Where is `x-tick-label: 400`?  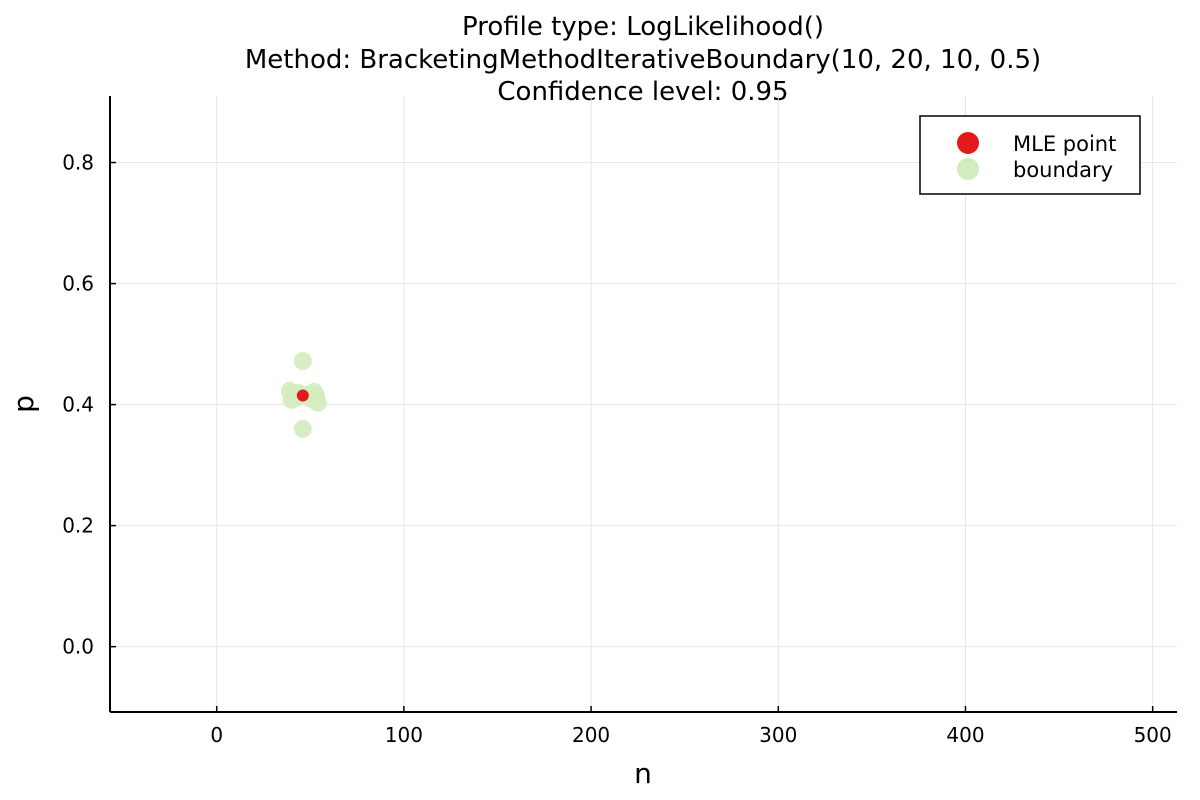
x-tick-label: 400 is located at coordinates (965, 735).